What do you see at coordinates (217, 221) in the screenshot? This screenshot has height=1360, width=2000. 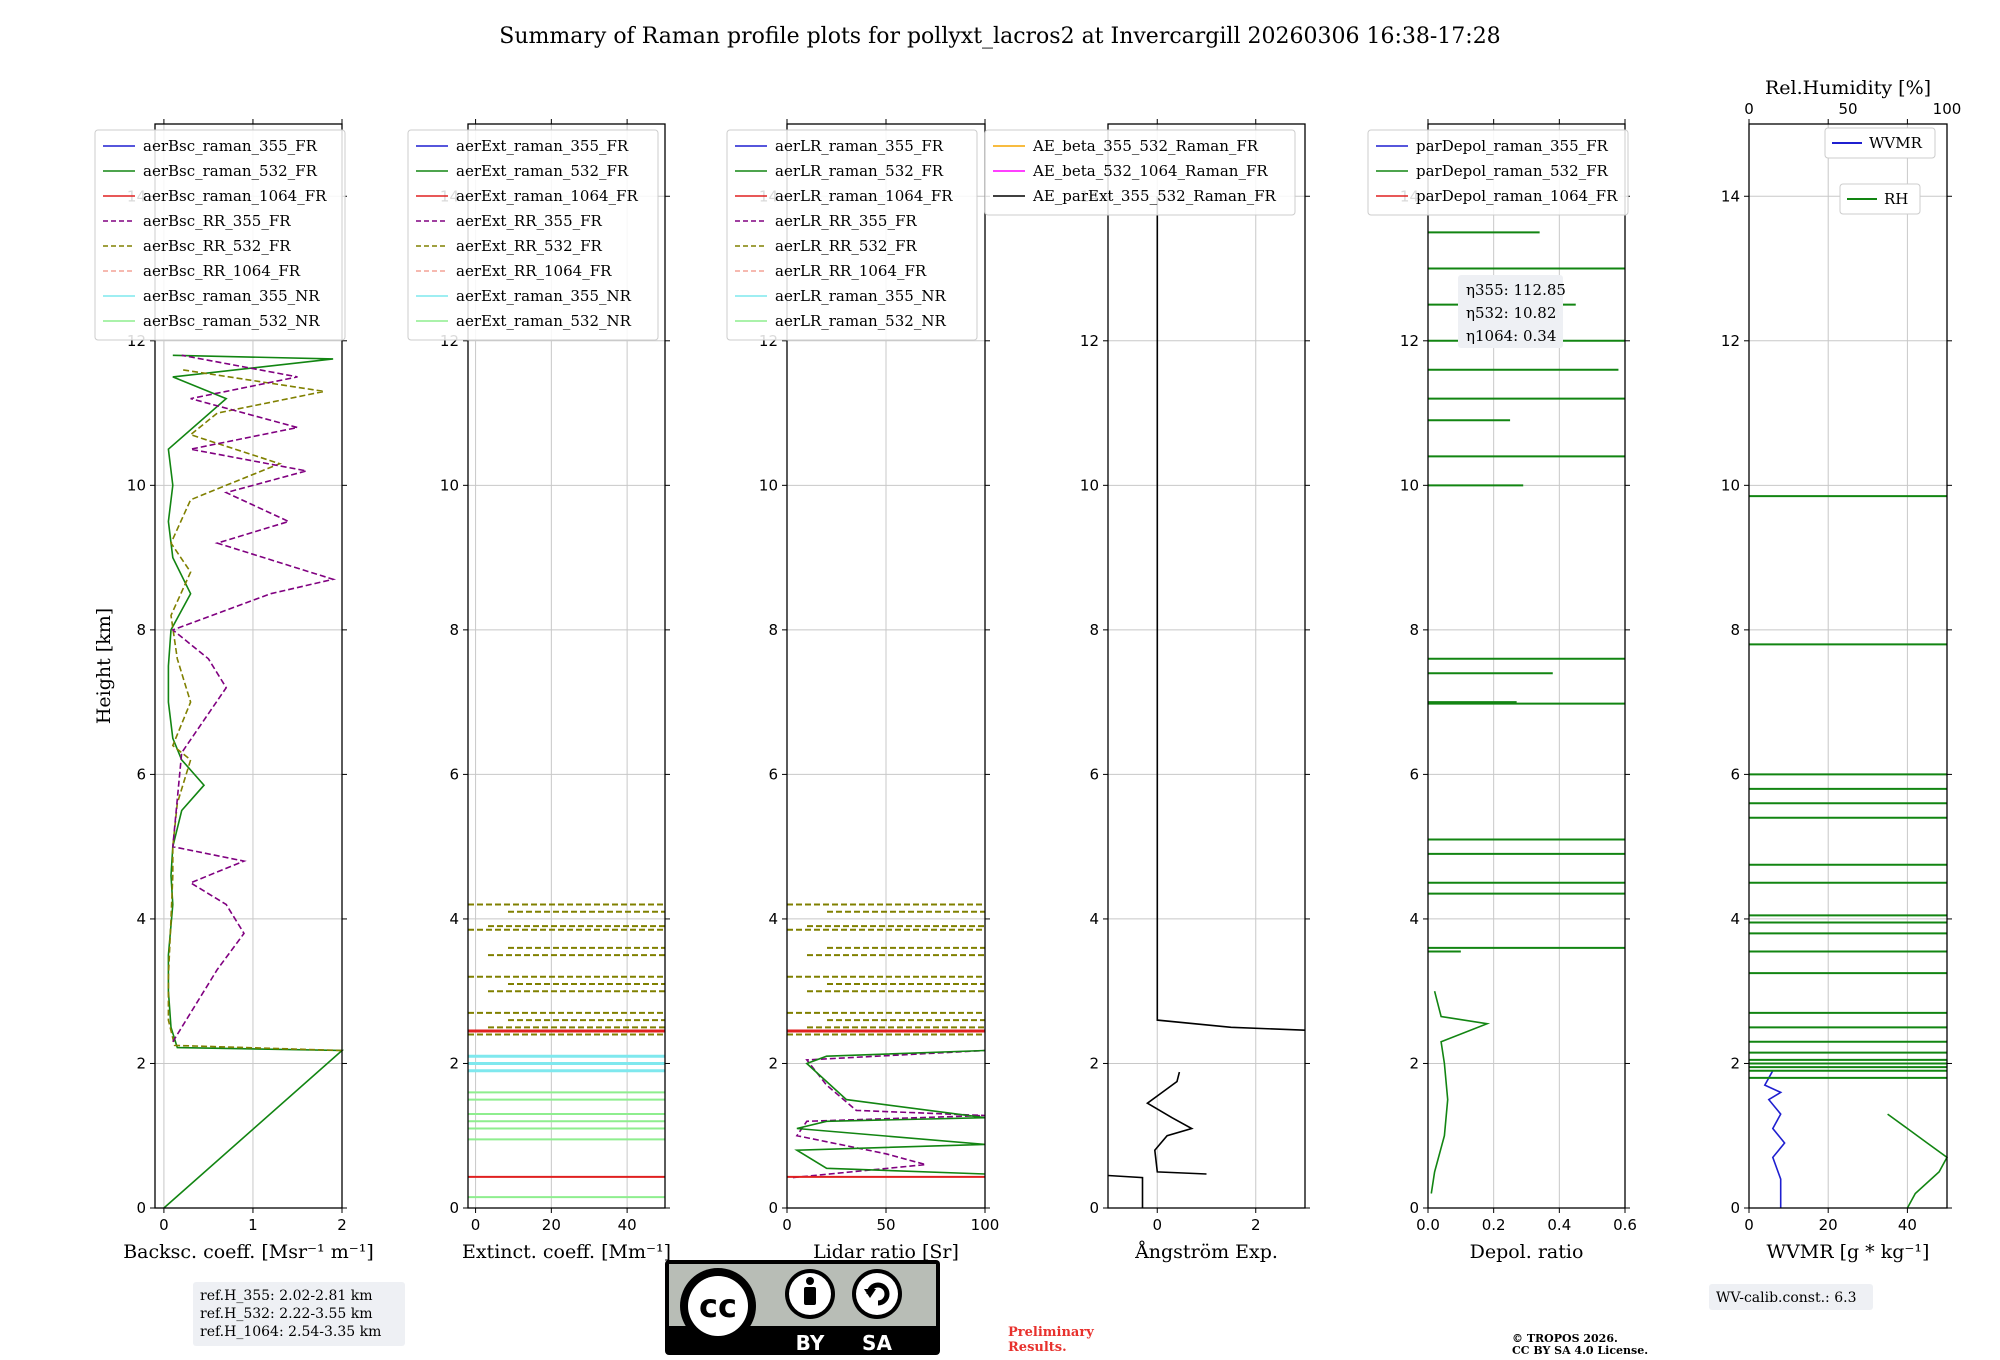 I see `legend-label: aerBsc_RR_355_FR` at bounding box center [217, 221].